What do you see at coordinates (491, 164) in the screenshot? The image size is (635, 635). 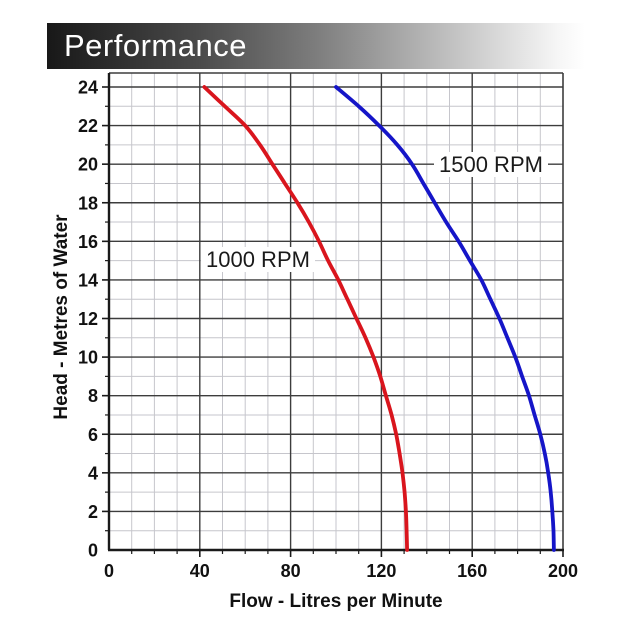 I see `series-label-1500-rpm: 1500 RPM` at bounding box center [491, 164].